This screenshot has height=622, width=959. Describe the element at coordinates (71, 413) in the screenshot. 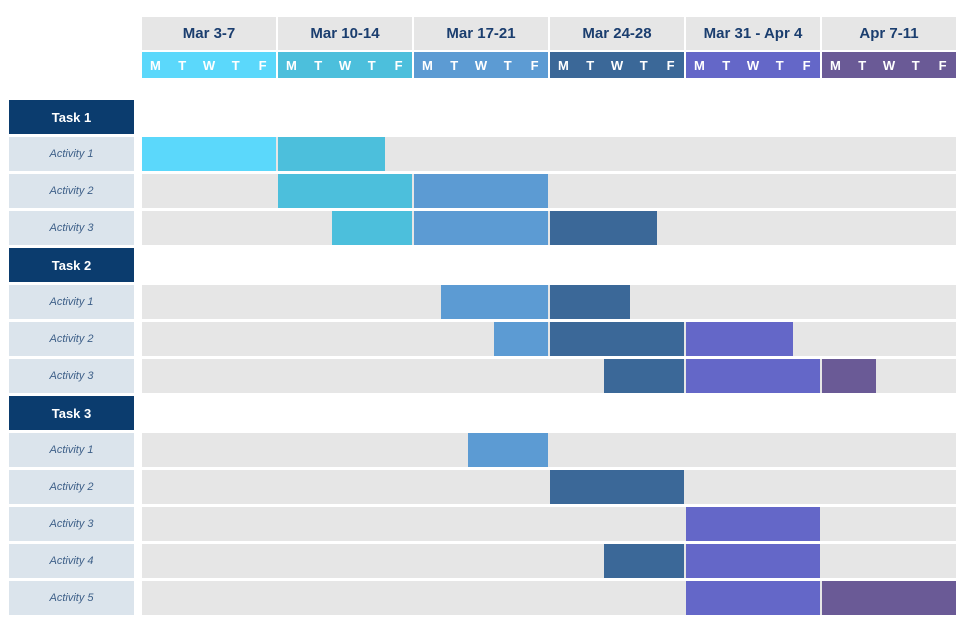

I see `task-label: Task 3` at that location.